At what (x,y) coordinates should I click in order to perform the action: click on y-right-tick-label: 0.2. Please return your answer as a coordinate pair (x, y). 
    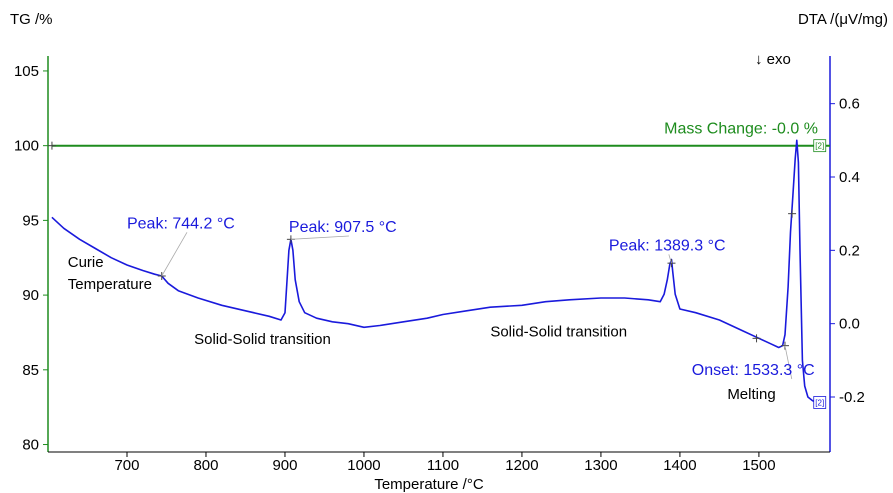
    Looking at the image, I should click on (849, 250).